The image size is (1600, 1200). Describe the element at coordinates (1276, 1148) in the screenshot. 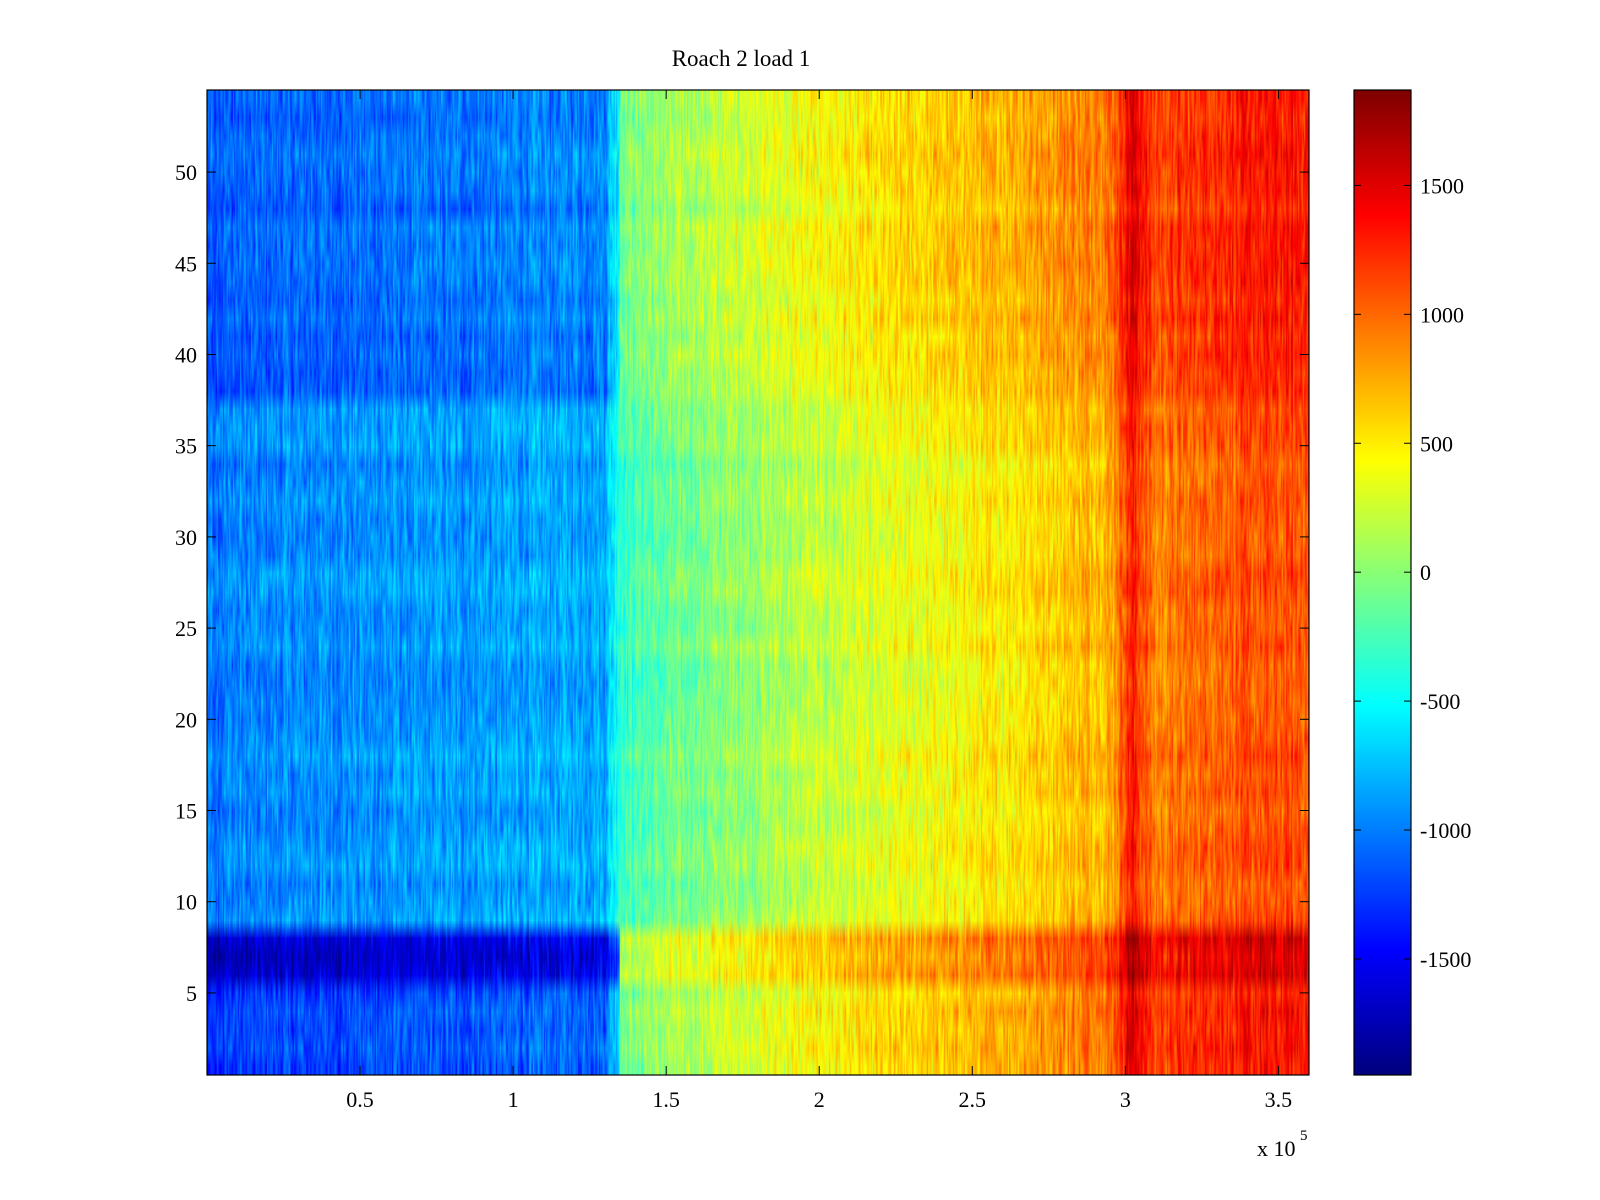

I see `x-exponent-label: x 10` at that location.